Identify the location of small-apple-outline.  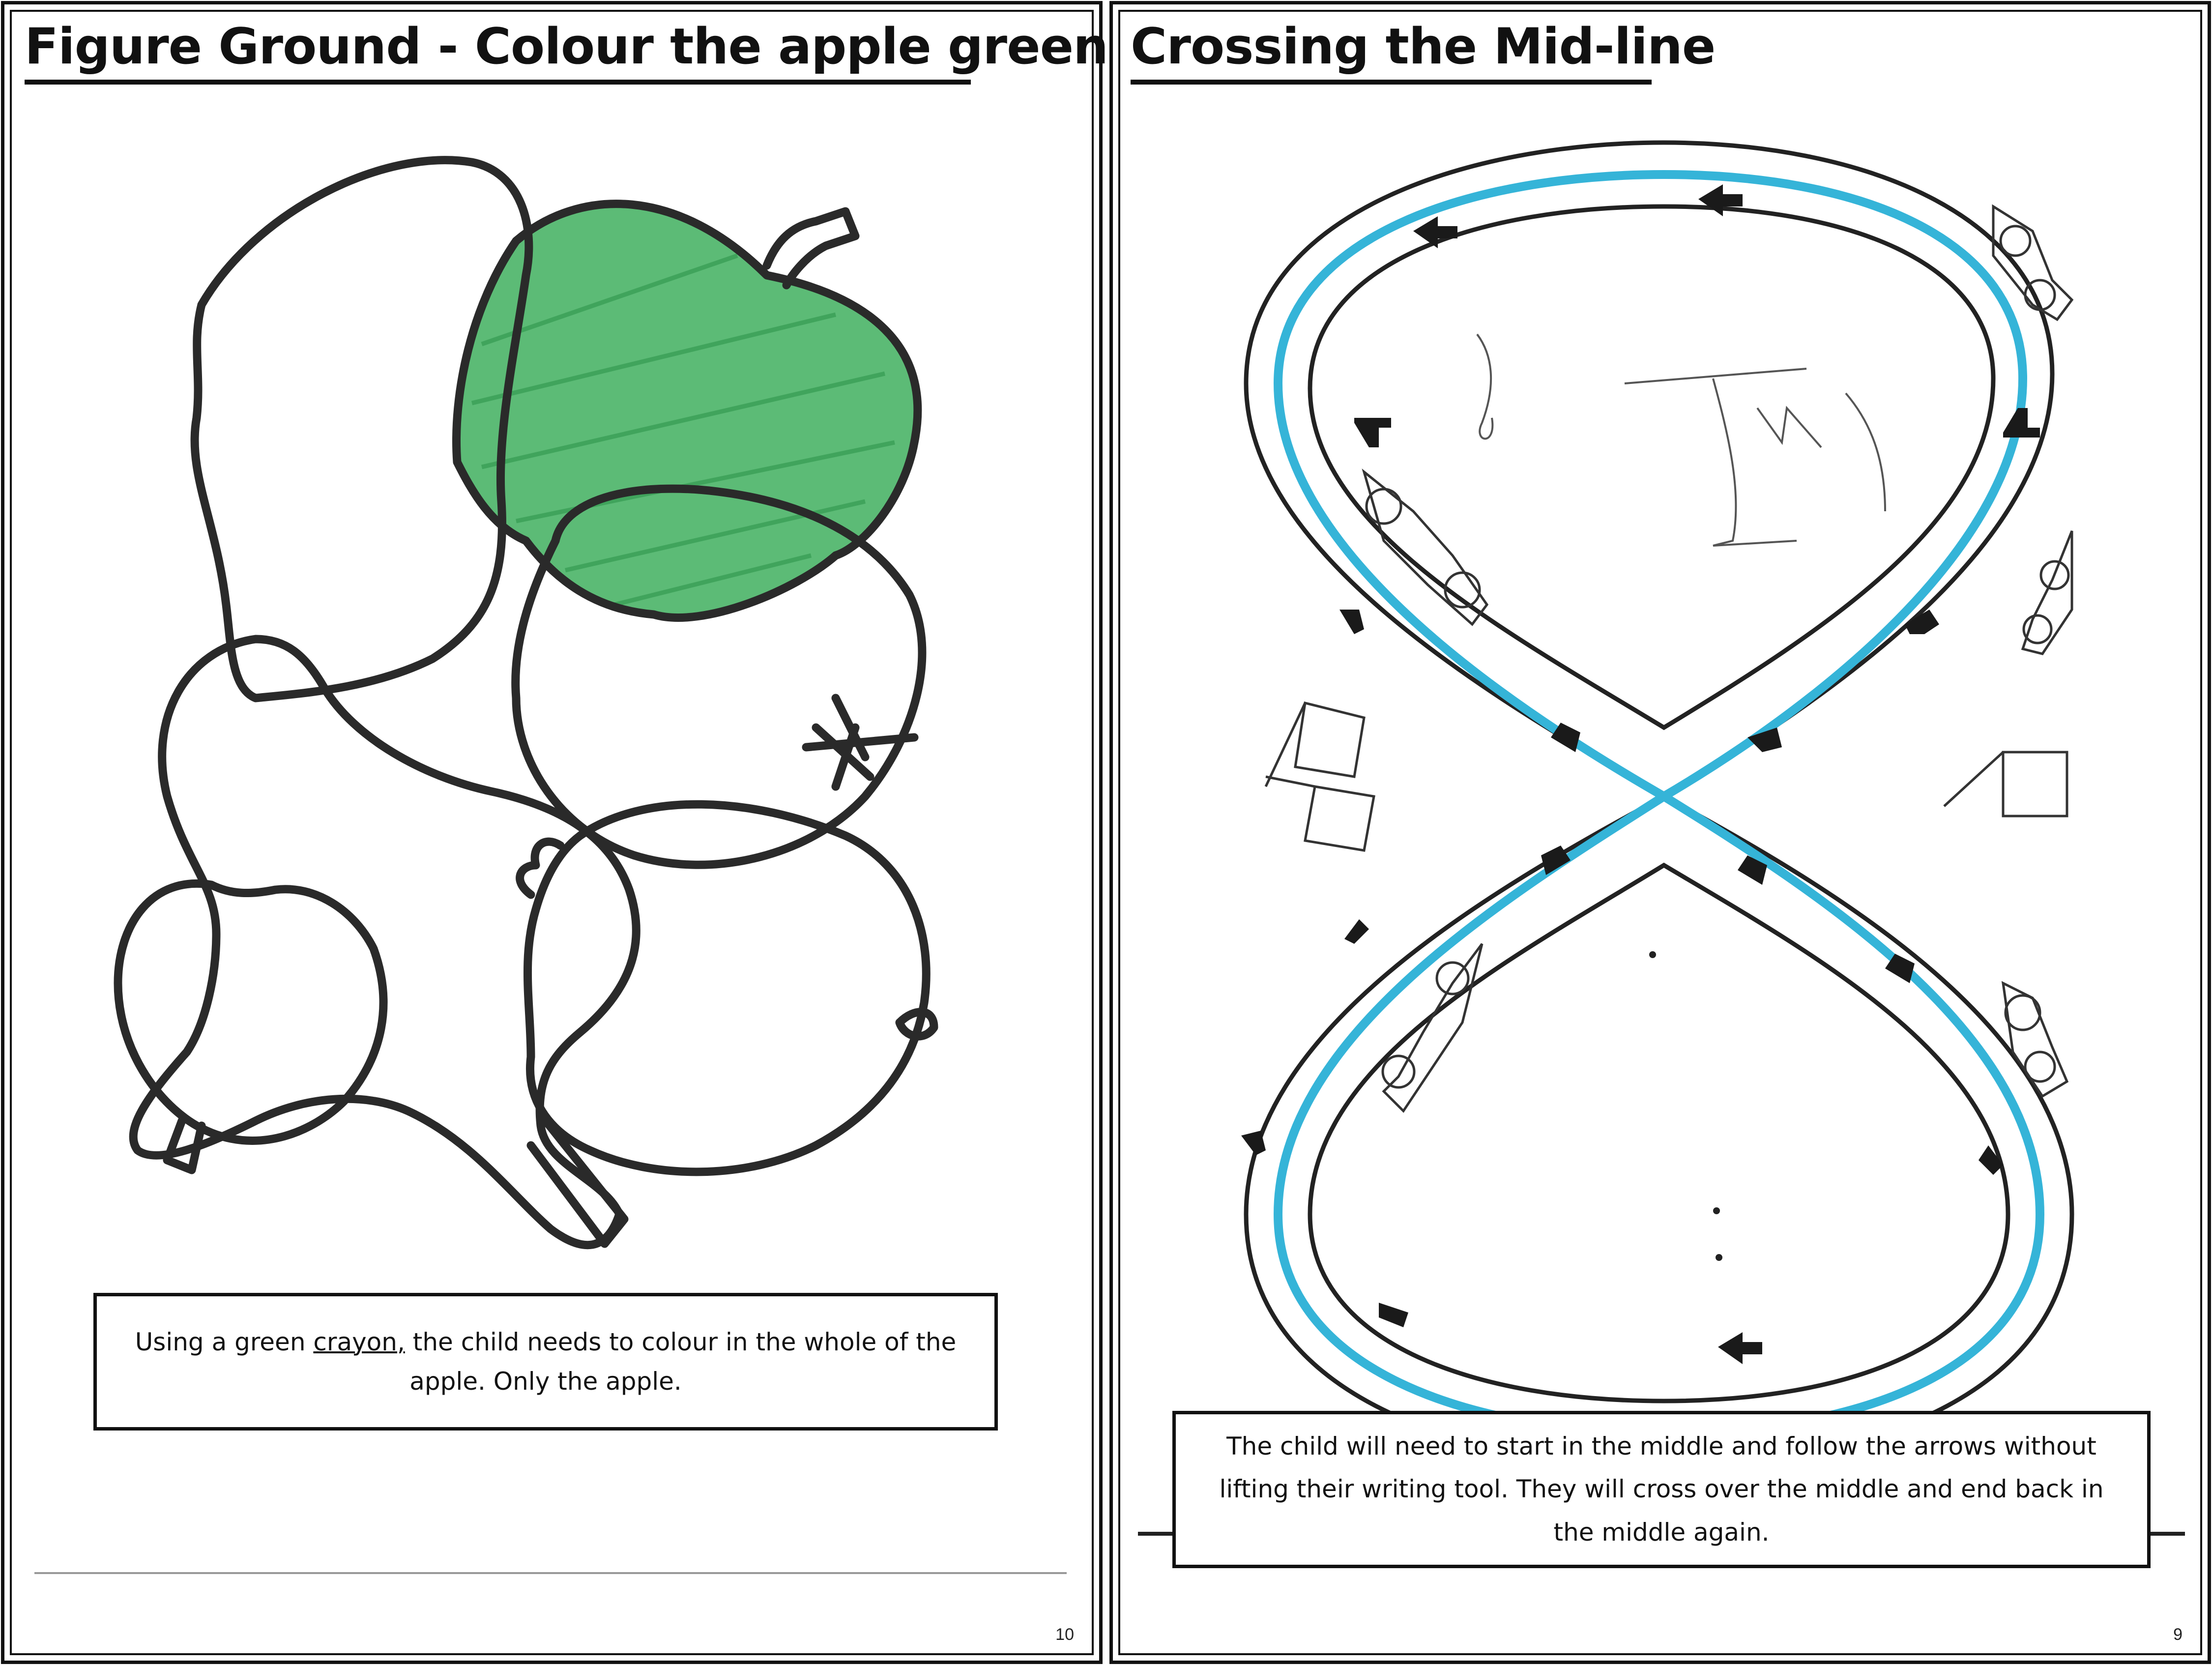
(251, 1012).